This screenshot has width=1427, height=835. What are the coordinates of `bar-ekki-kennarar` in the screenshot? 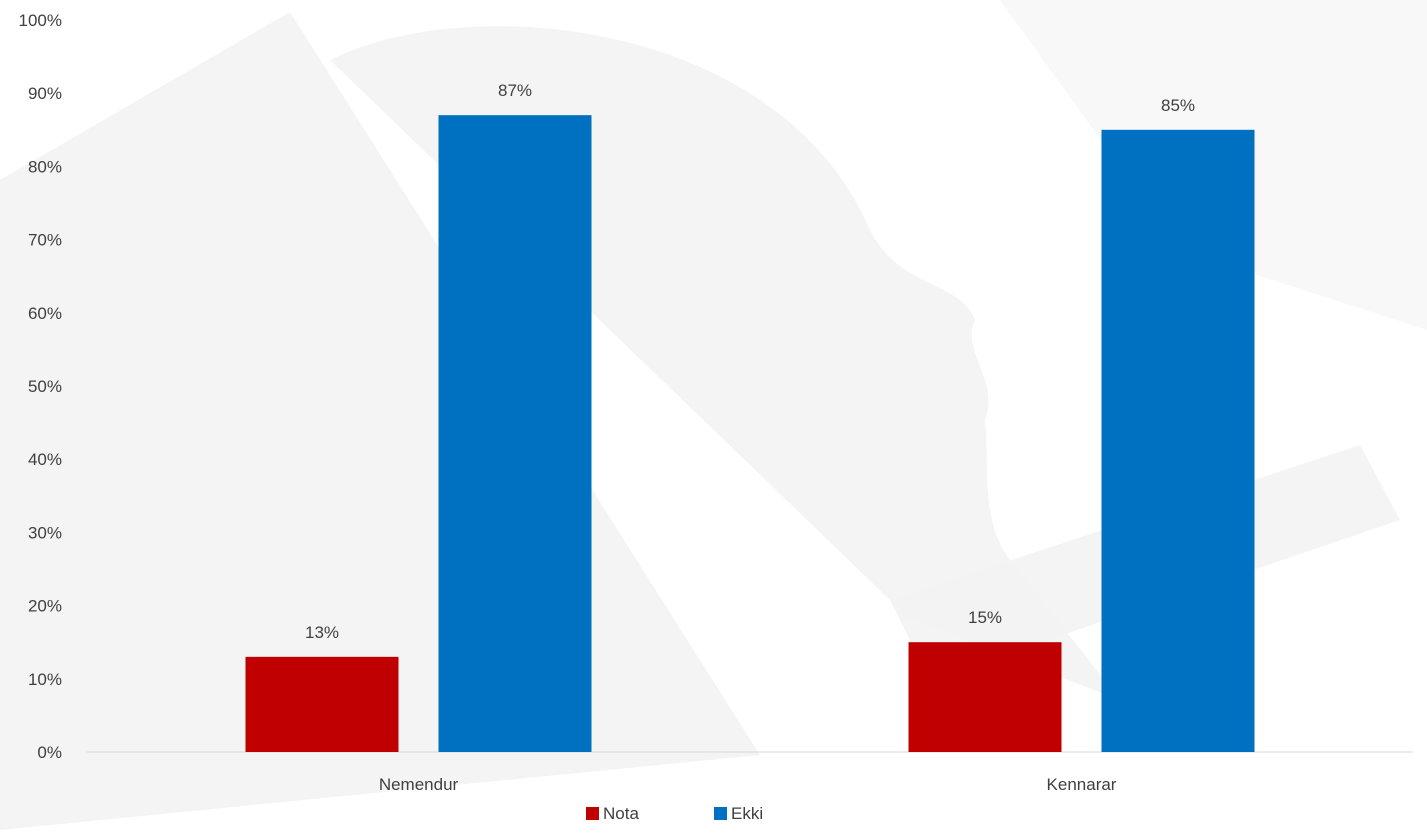 It's located at (1178, 441).